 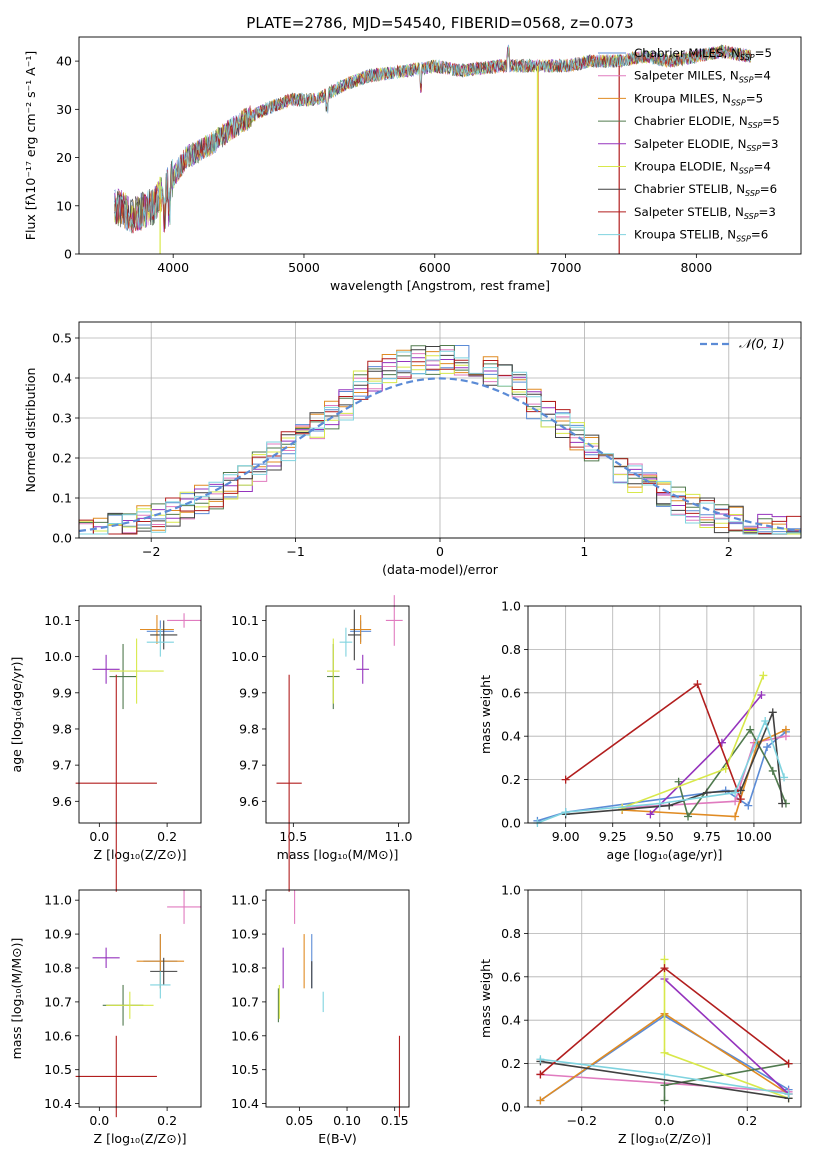 What do you see at coordinates (64, 109) in the screenshot?
I see `tick-label-y: 30` at bounding box center [64, 109].